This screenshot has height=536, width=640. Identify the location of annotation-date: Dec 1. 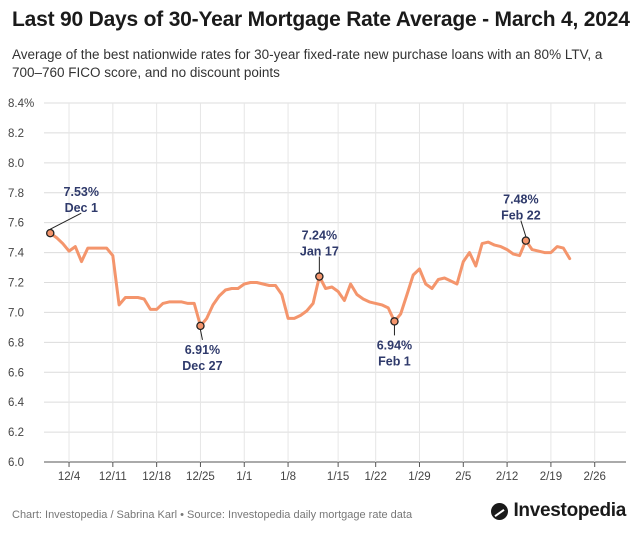
(81, 208).